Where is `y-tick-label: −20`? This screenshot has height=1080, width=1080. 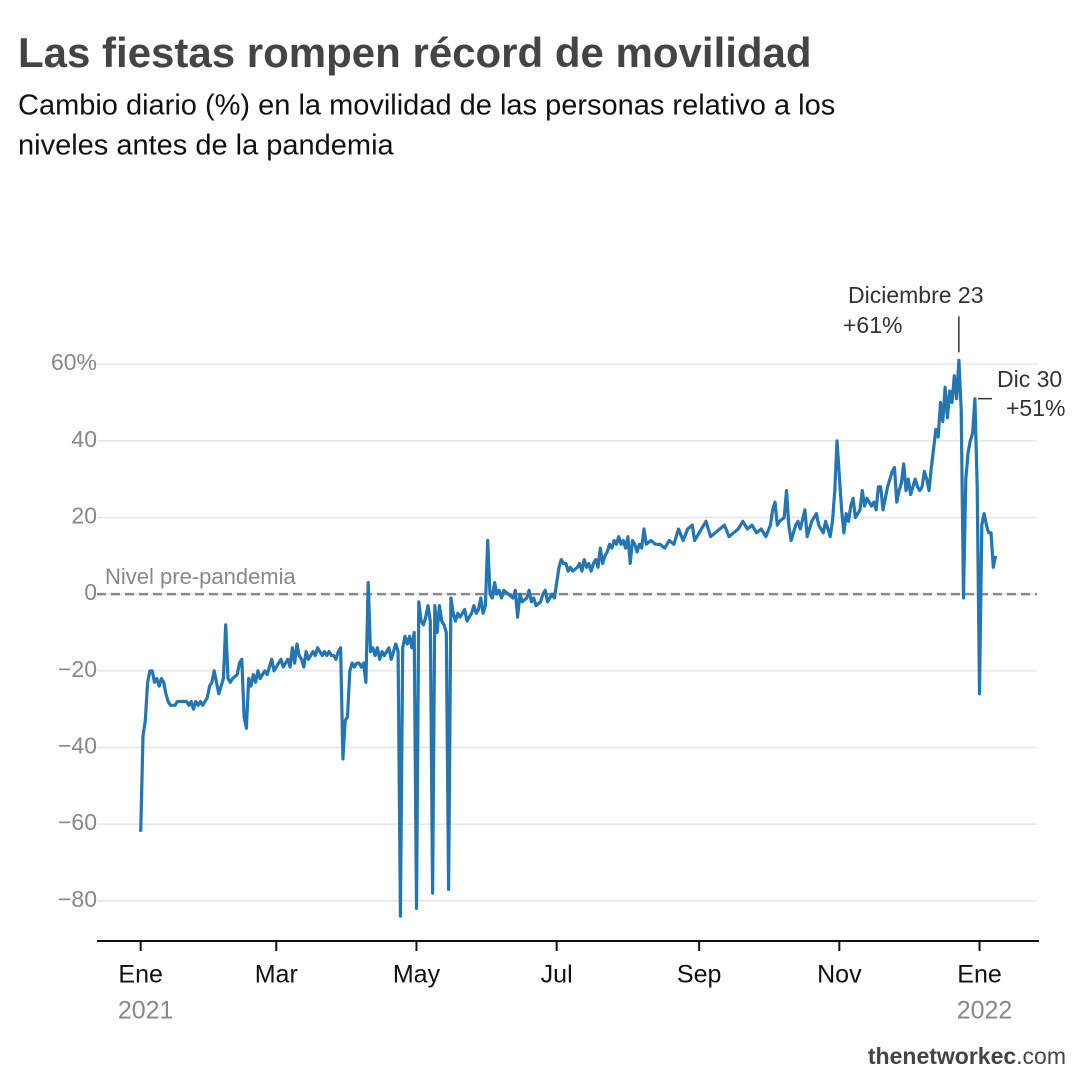
y-tick-label: −20 is located at coordinates (77, 669).